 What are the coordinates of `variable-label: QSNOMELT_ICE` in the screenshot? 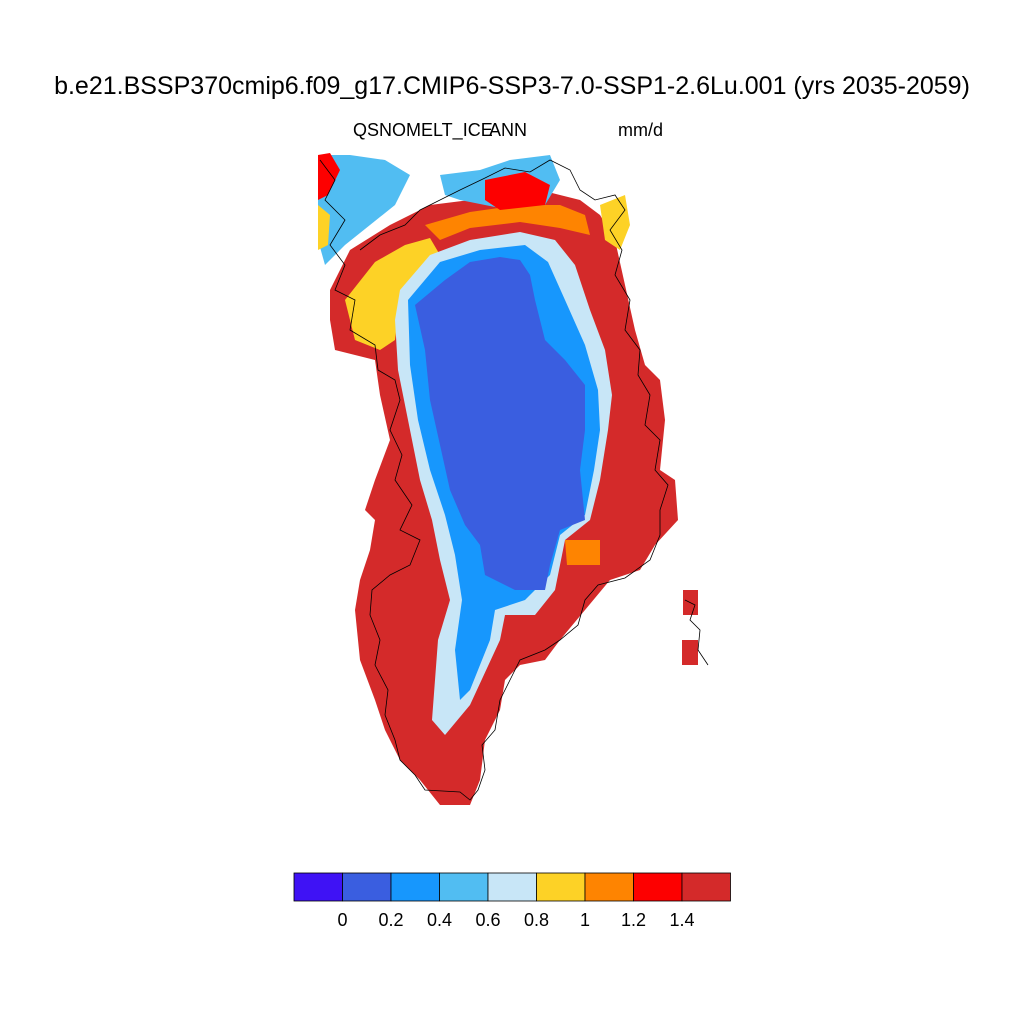 It's located at (423, 130).